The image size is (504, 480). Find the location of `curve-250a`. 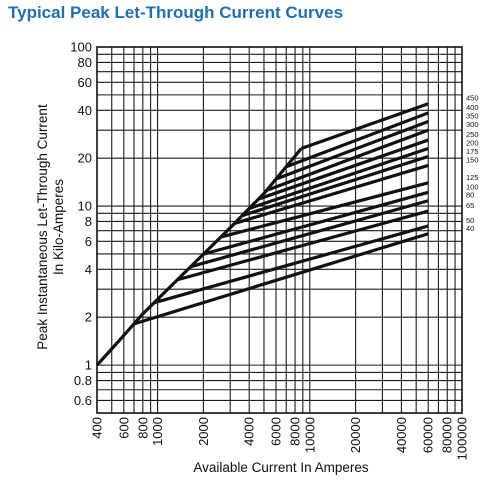

curve-250a is located at coordinates (343, 169).